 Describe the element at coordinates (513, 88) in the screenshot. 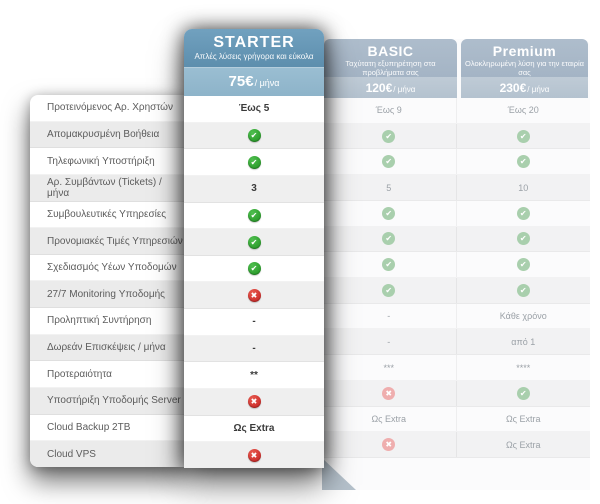

I see `plan-price-amount: 230€` at that location.